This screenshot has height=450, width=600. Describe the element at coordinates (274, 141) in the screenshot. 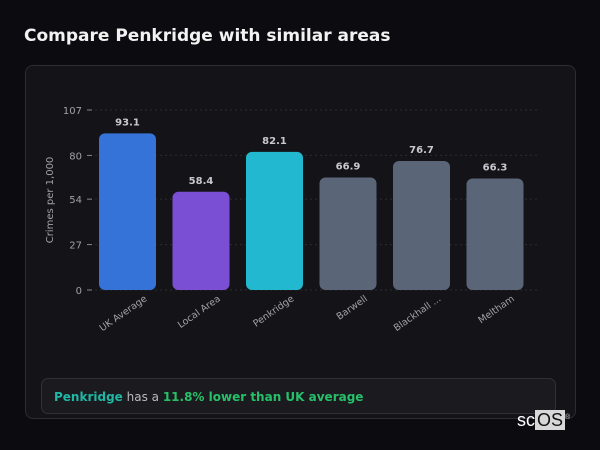

I see `data-label: 82.1` at that location.